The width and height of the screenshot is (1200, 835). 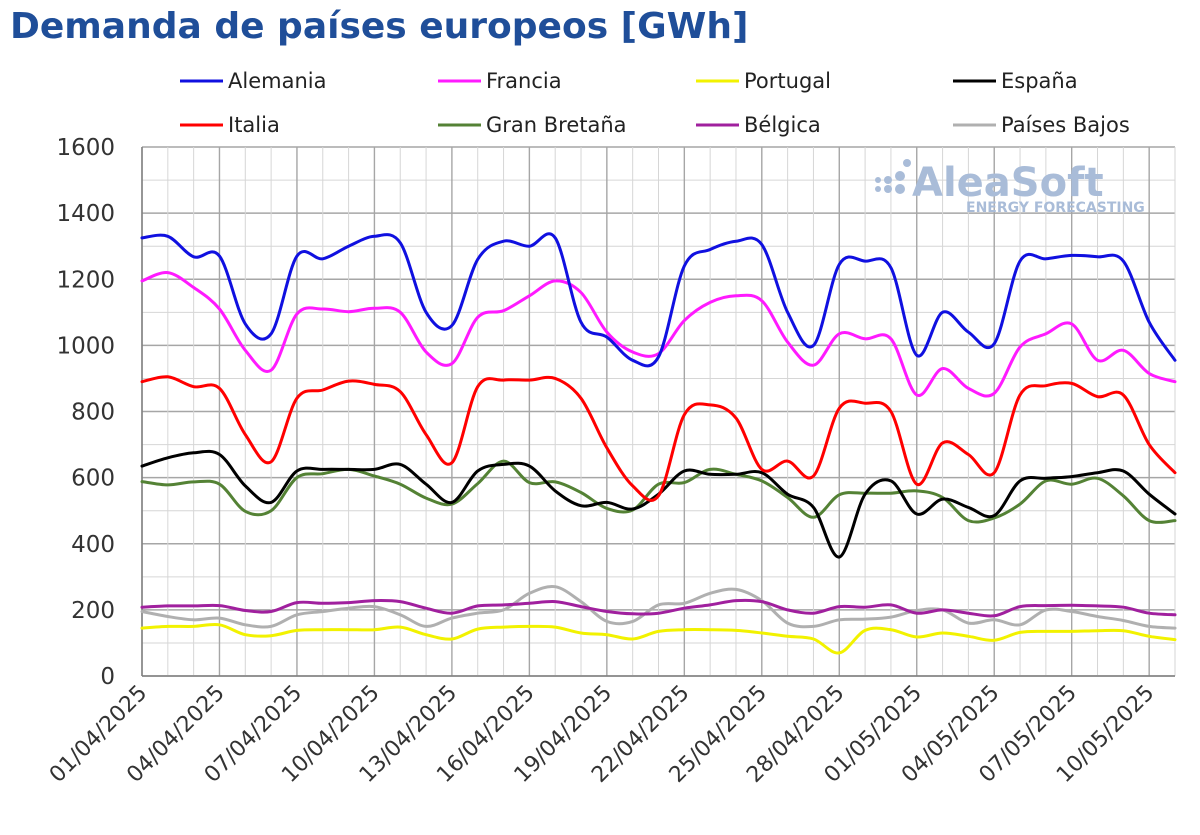 What do you see at coordinates (379, 26) in the screenshot?
I see `chart-title: Demanda de países europeos [GWh]` at bounding box center [379, 26].